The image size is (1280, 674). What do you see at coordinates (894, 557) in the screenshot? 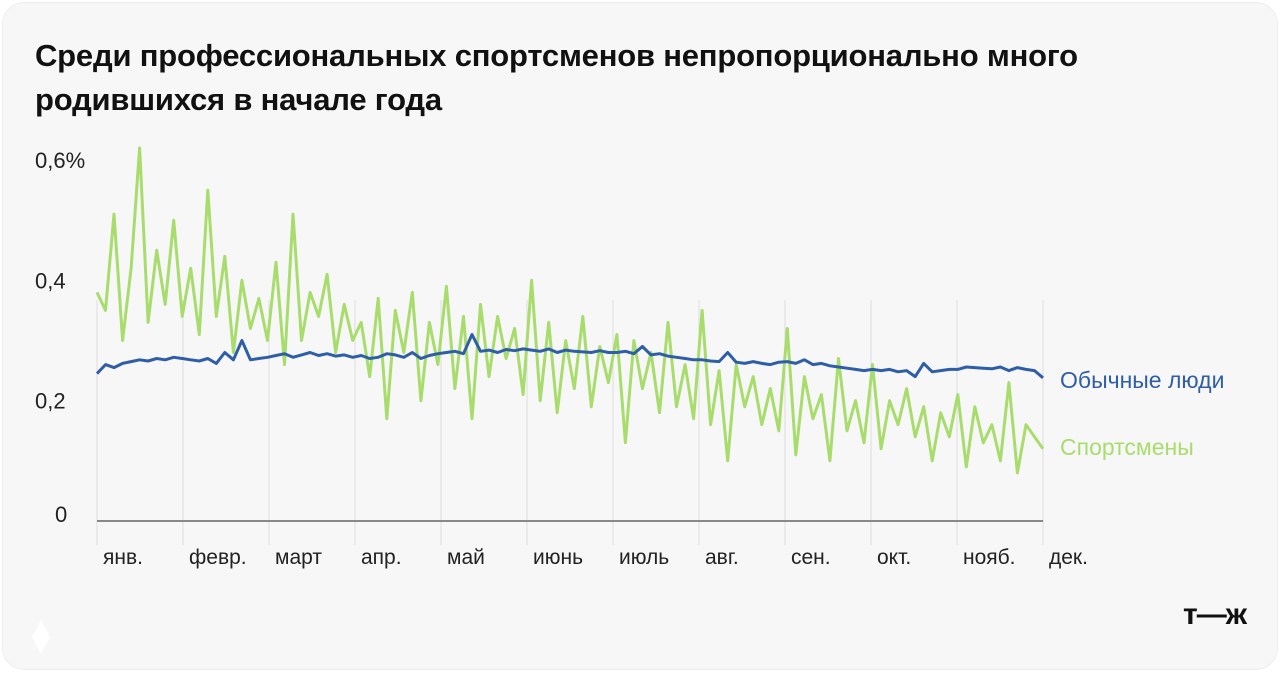
I see `x-tick-label: окт.` at bounding box center [894, 557].